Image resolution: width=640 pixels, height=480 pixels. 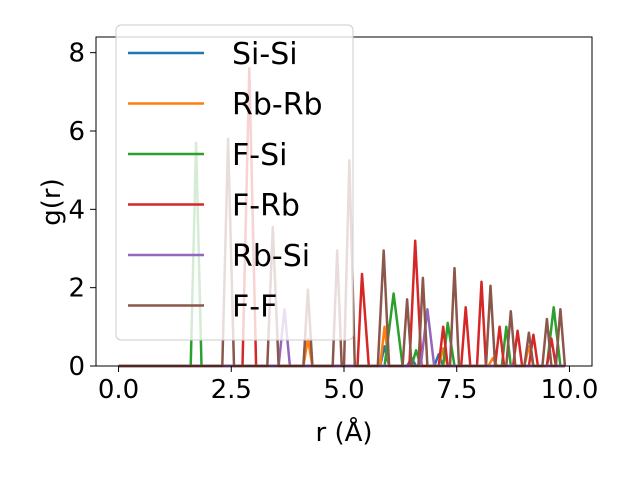 What do you see at coordinates (52, 201) in the screenshot?
I see `y-axis-label: g(r)` at bounding box center [52, 201].